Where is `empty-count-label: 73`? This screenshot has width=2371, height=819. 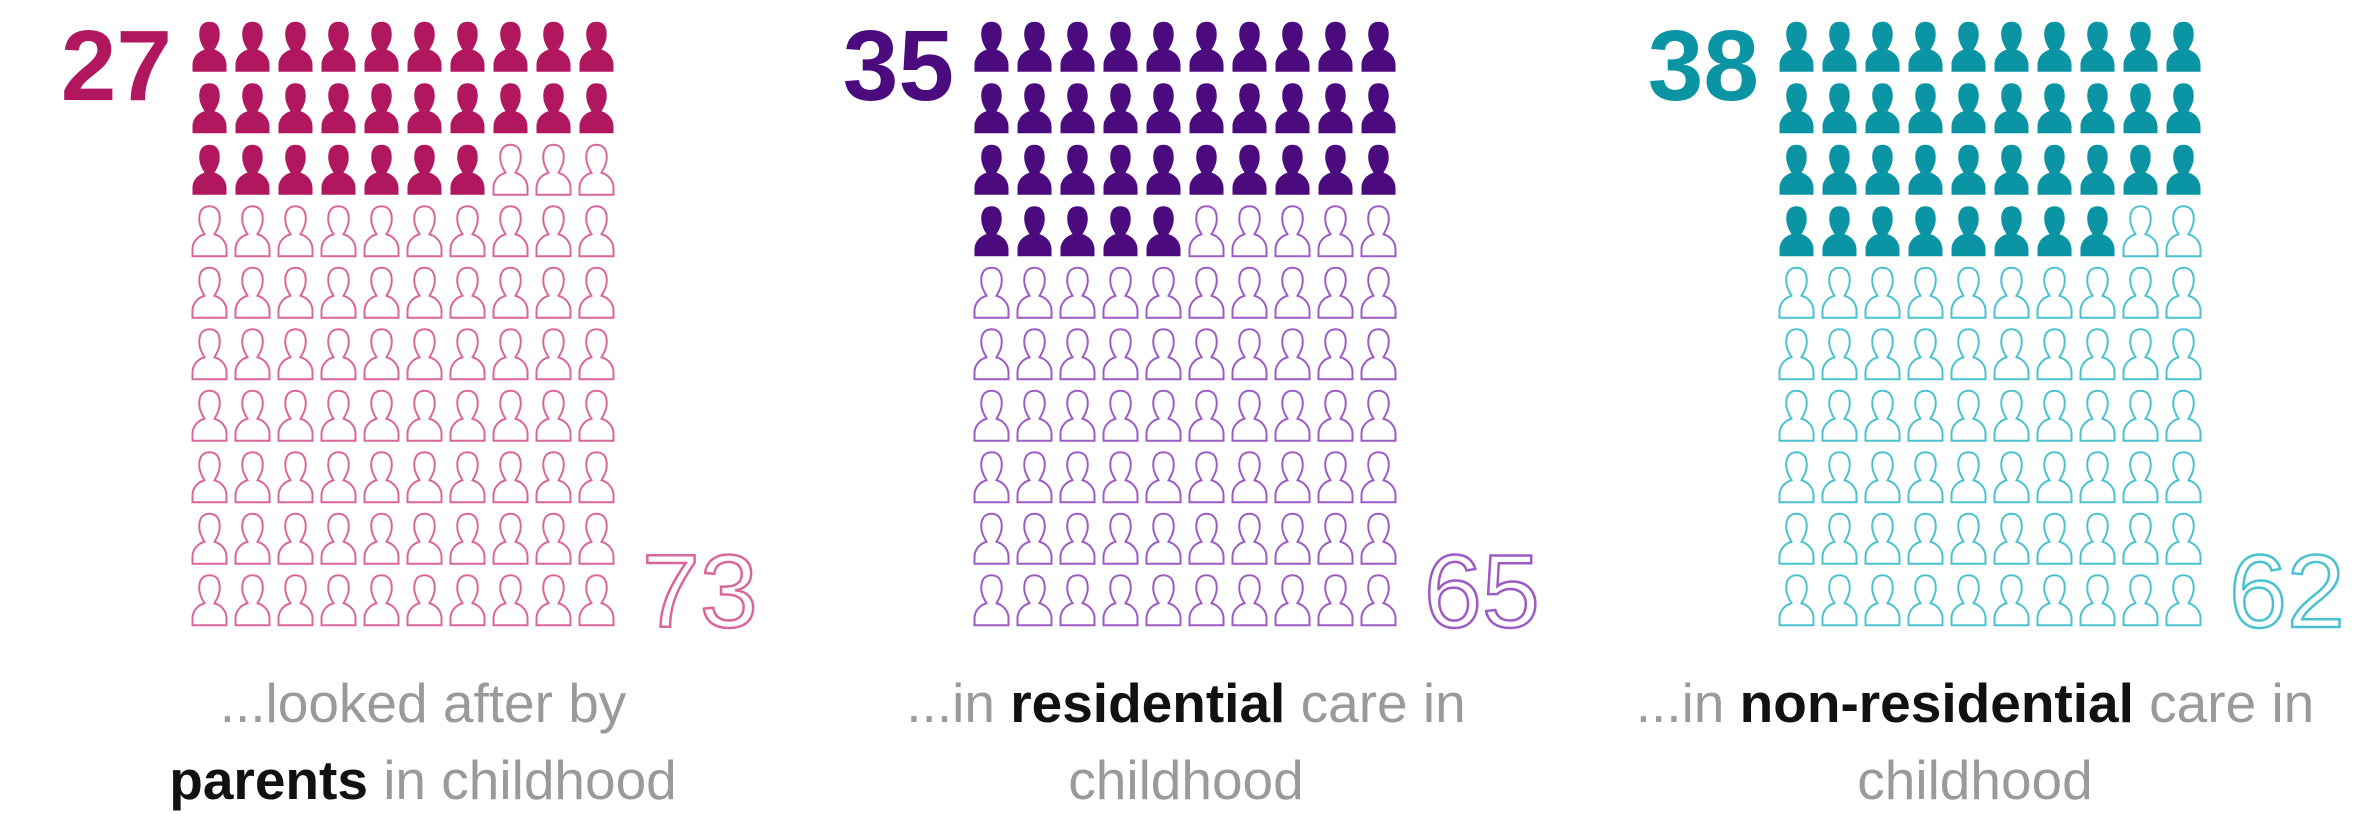
empty-count-label: 73 is located at coordinates (700, 592).